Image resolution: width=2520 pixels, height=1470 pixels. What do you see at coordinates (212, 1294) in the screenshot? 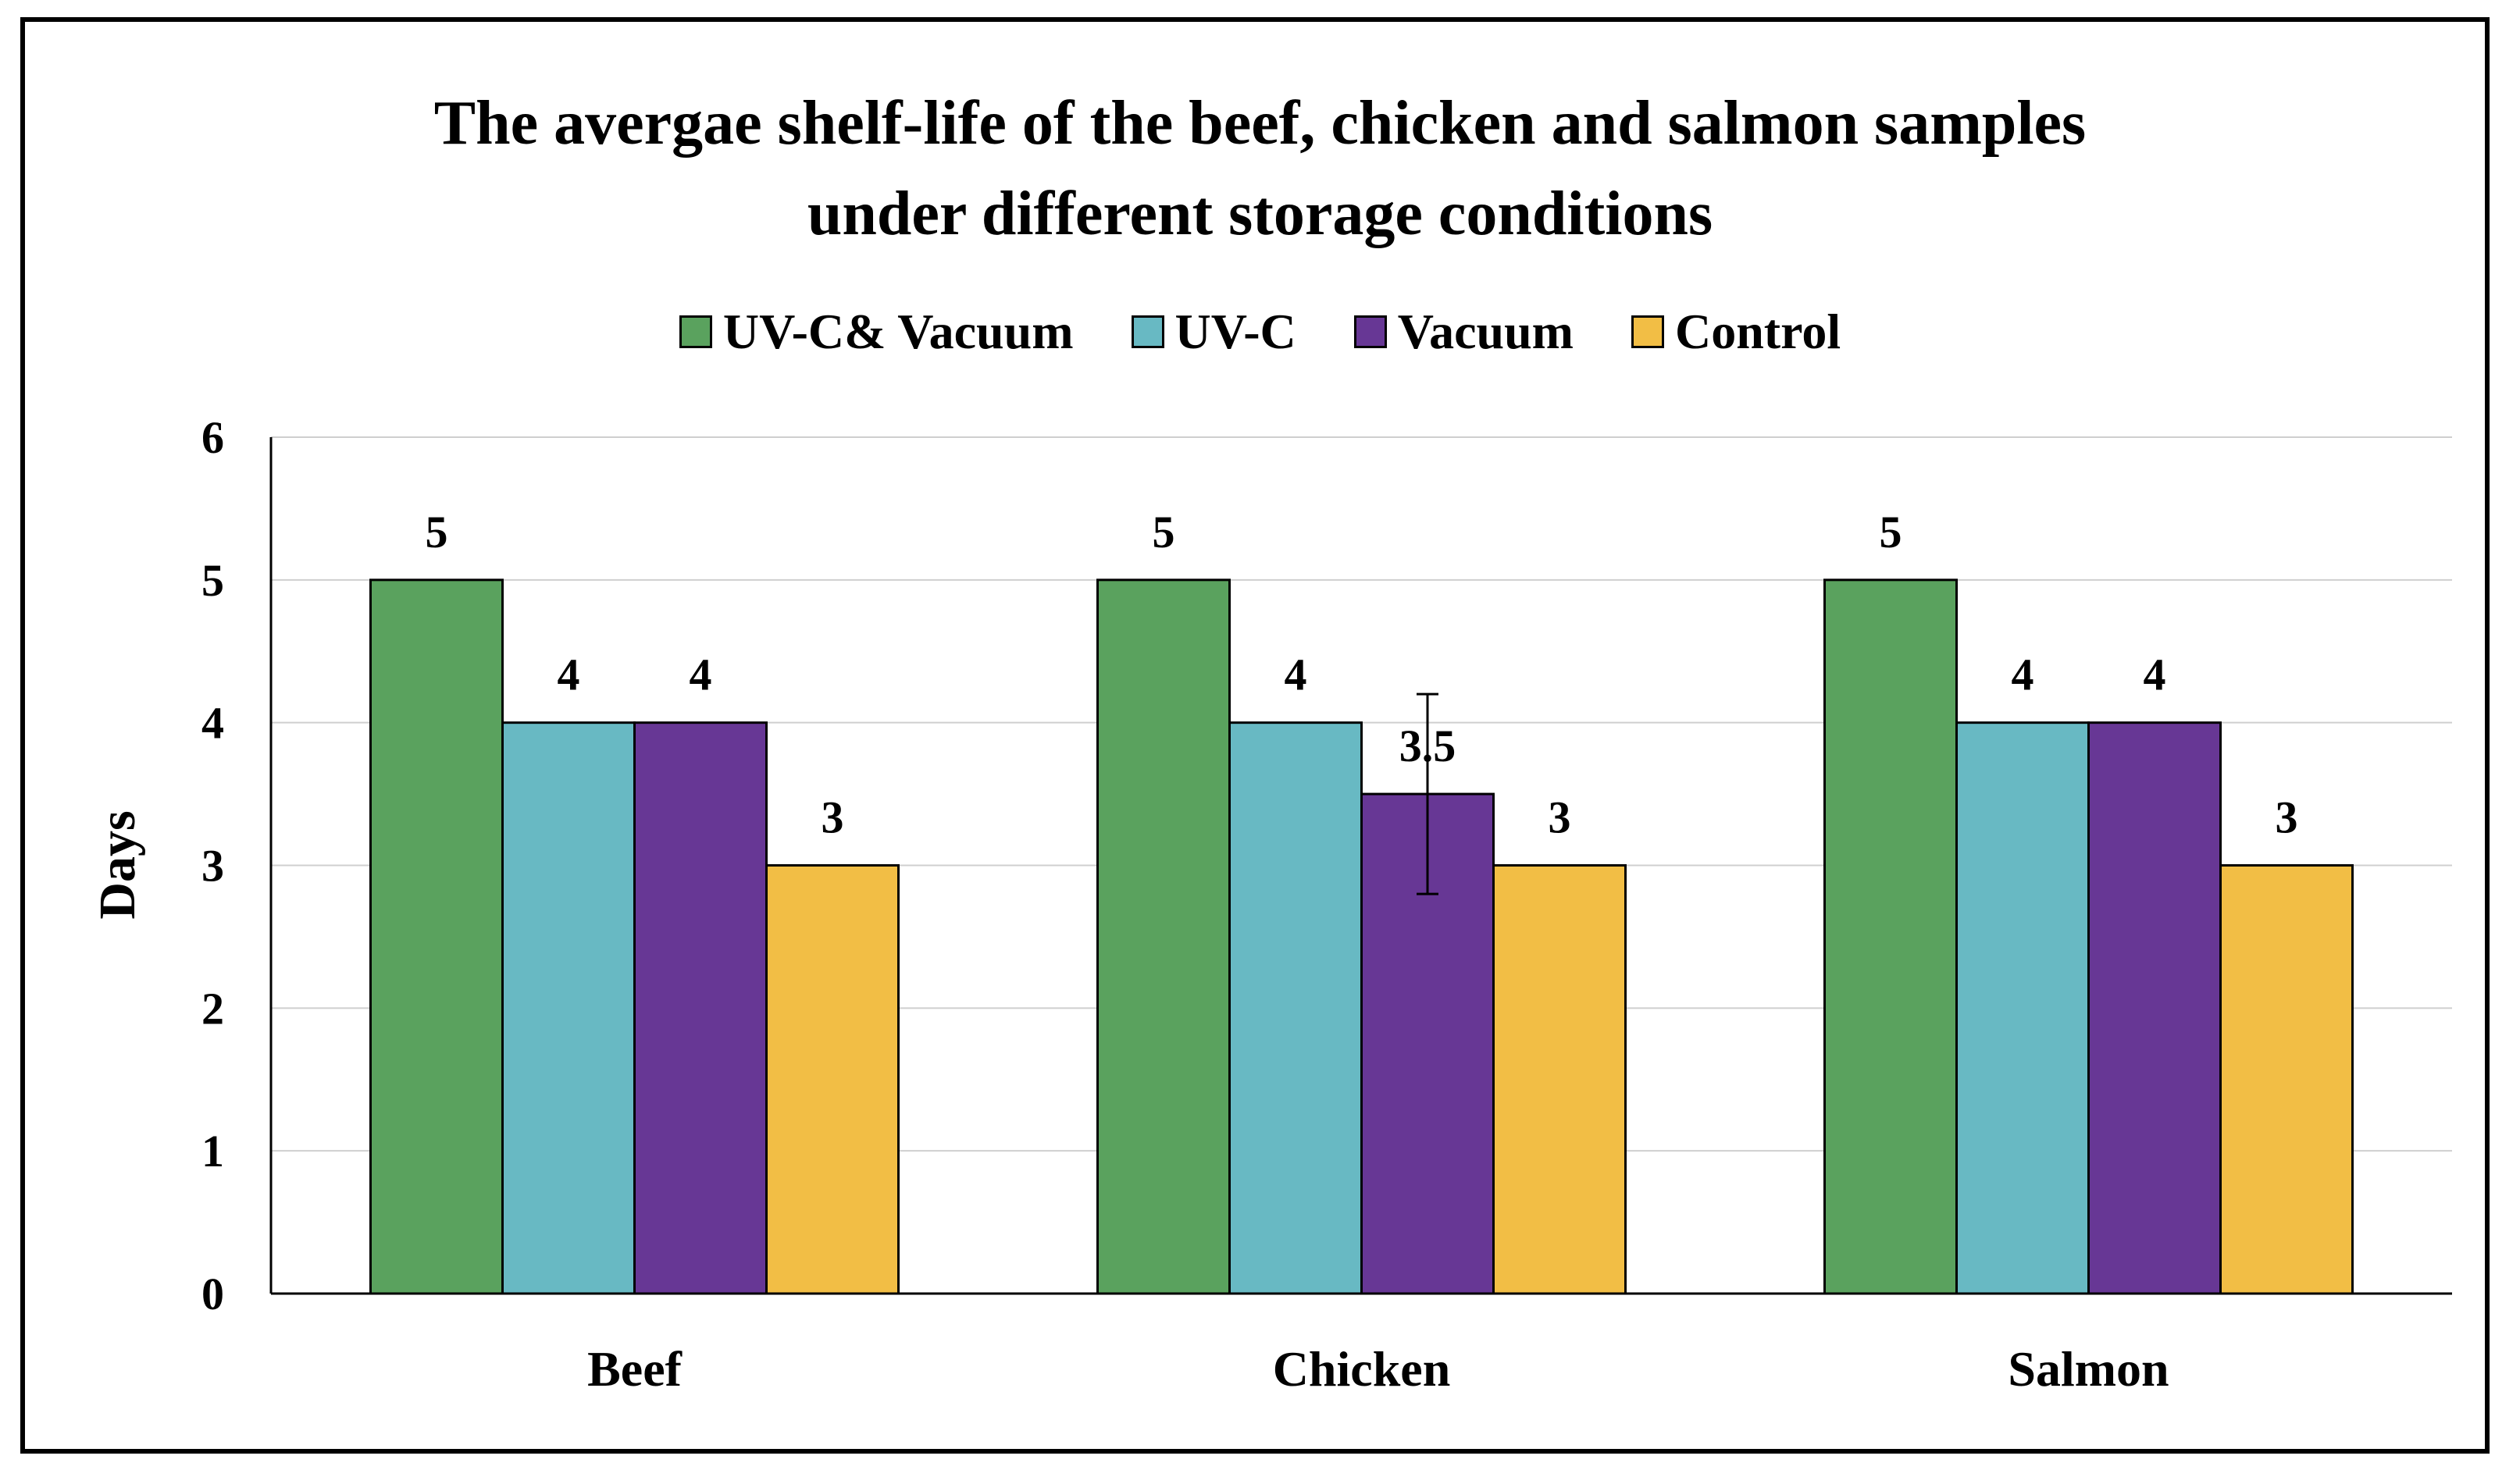
I see `y-tick-label: 0` at bounding box center [212, 1294].